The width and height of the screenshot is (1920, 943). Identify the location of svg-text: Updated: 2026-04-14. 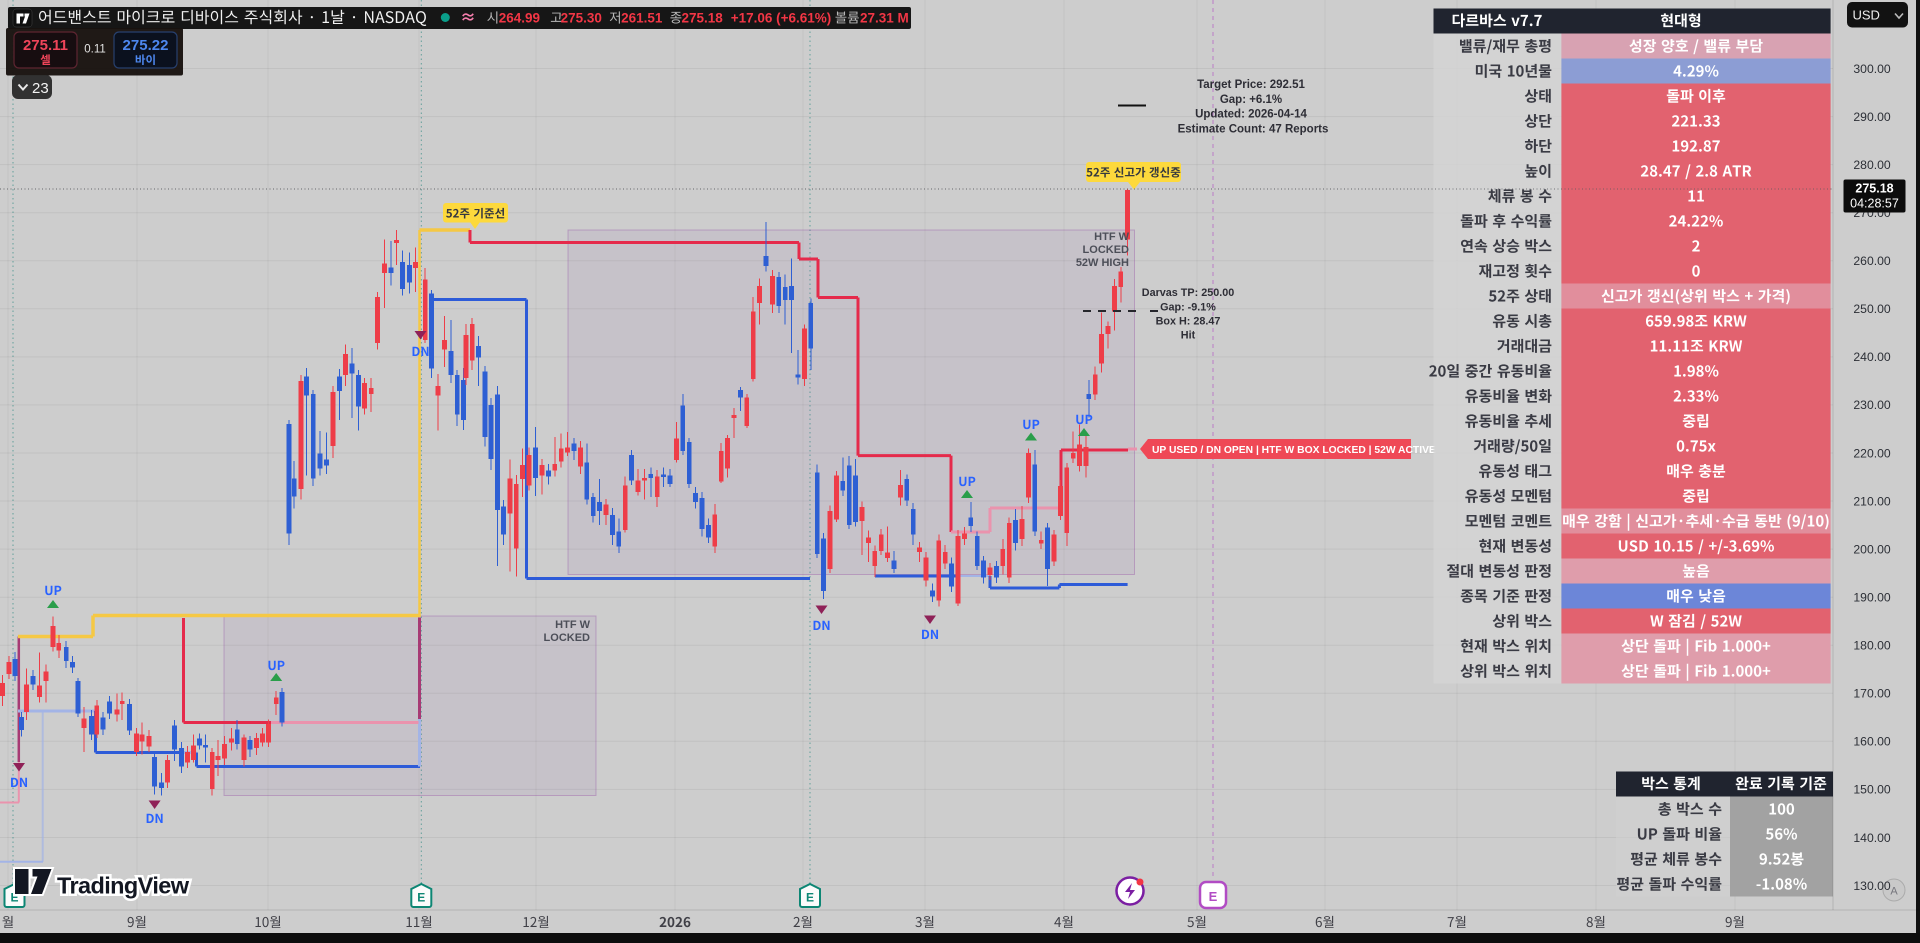
(1251, 115).